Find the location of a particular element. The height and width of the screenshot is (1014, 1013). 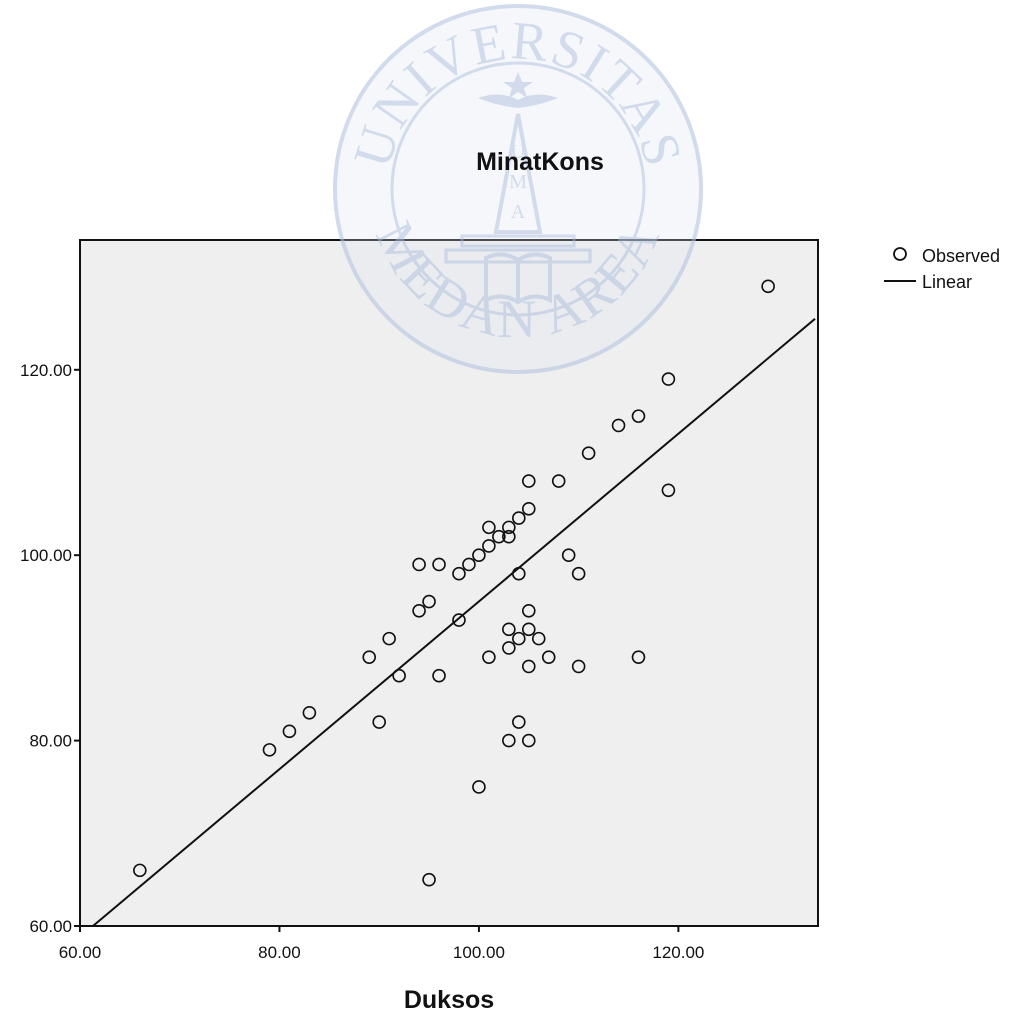

legend: Observed Linear is located at coordinates (942, 269).